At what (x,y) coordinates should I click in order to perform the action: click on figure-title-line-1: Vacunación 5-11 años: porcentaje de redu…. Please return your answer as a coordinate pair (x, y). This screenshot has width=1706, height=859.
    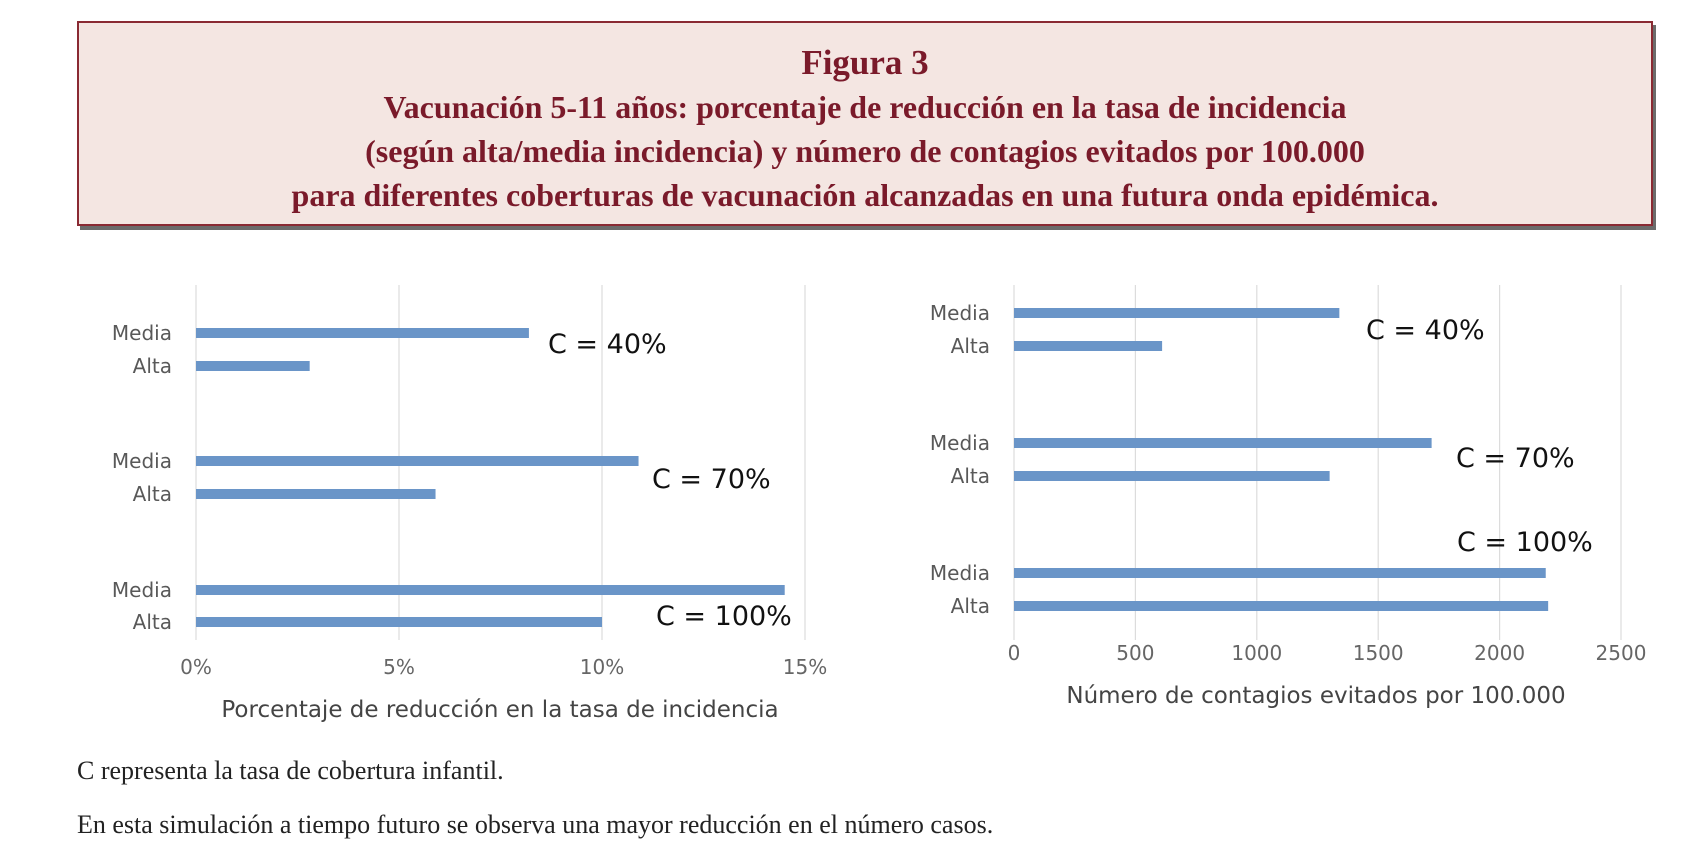
    Looking at the image, I should click on (865, 107).